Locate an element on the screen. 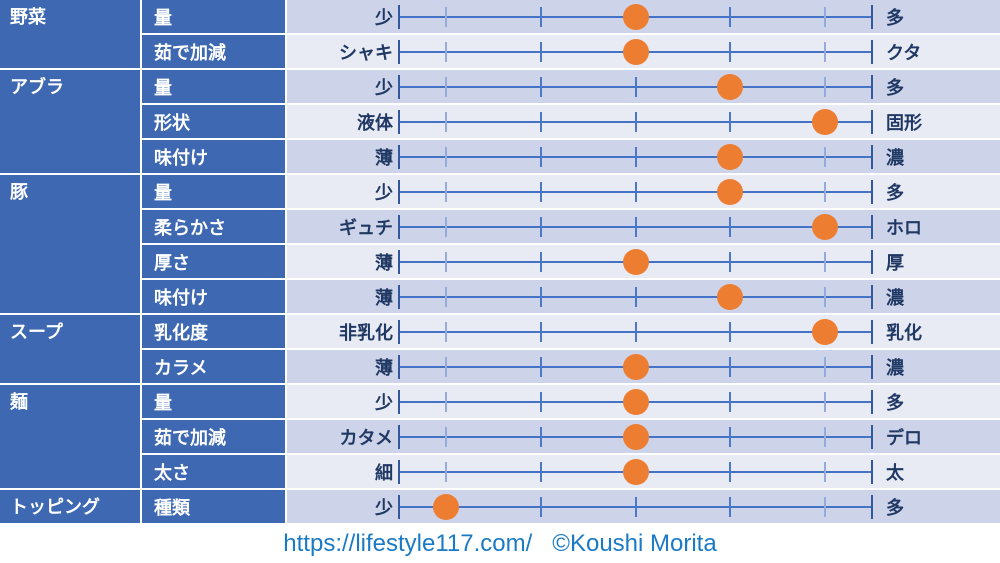 This screenshot has height=563, width=1000. scale-left-label: 液体 is located at coordinates (375, 122).